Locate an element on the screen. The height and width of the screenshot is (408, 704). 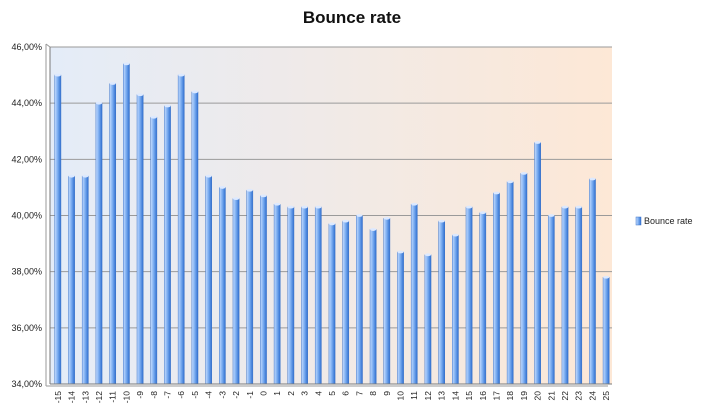
x-tick-label: 20 is located at coordinates (538, 396).